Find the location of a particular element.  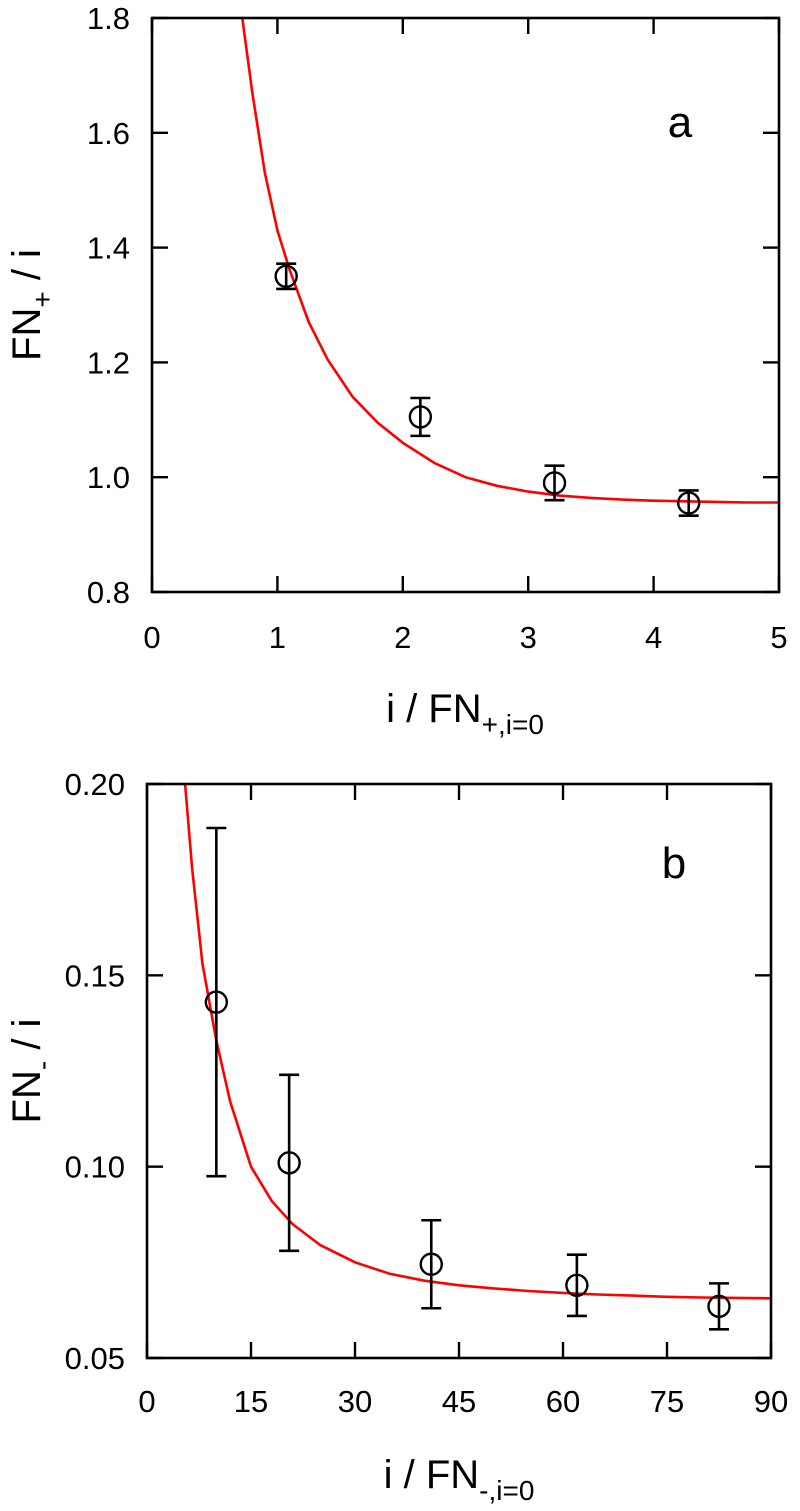

x-tick-label: 30 is located at coordinates (355, 1401).